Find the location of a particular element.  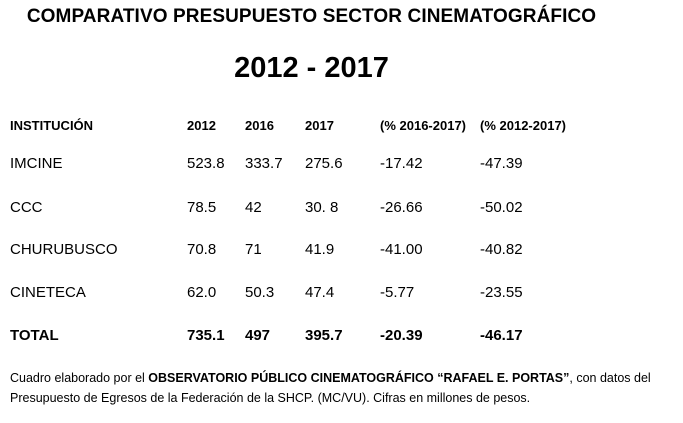

cell-institucion: IMCINE is located at coordinates (36, 163).